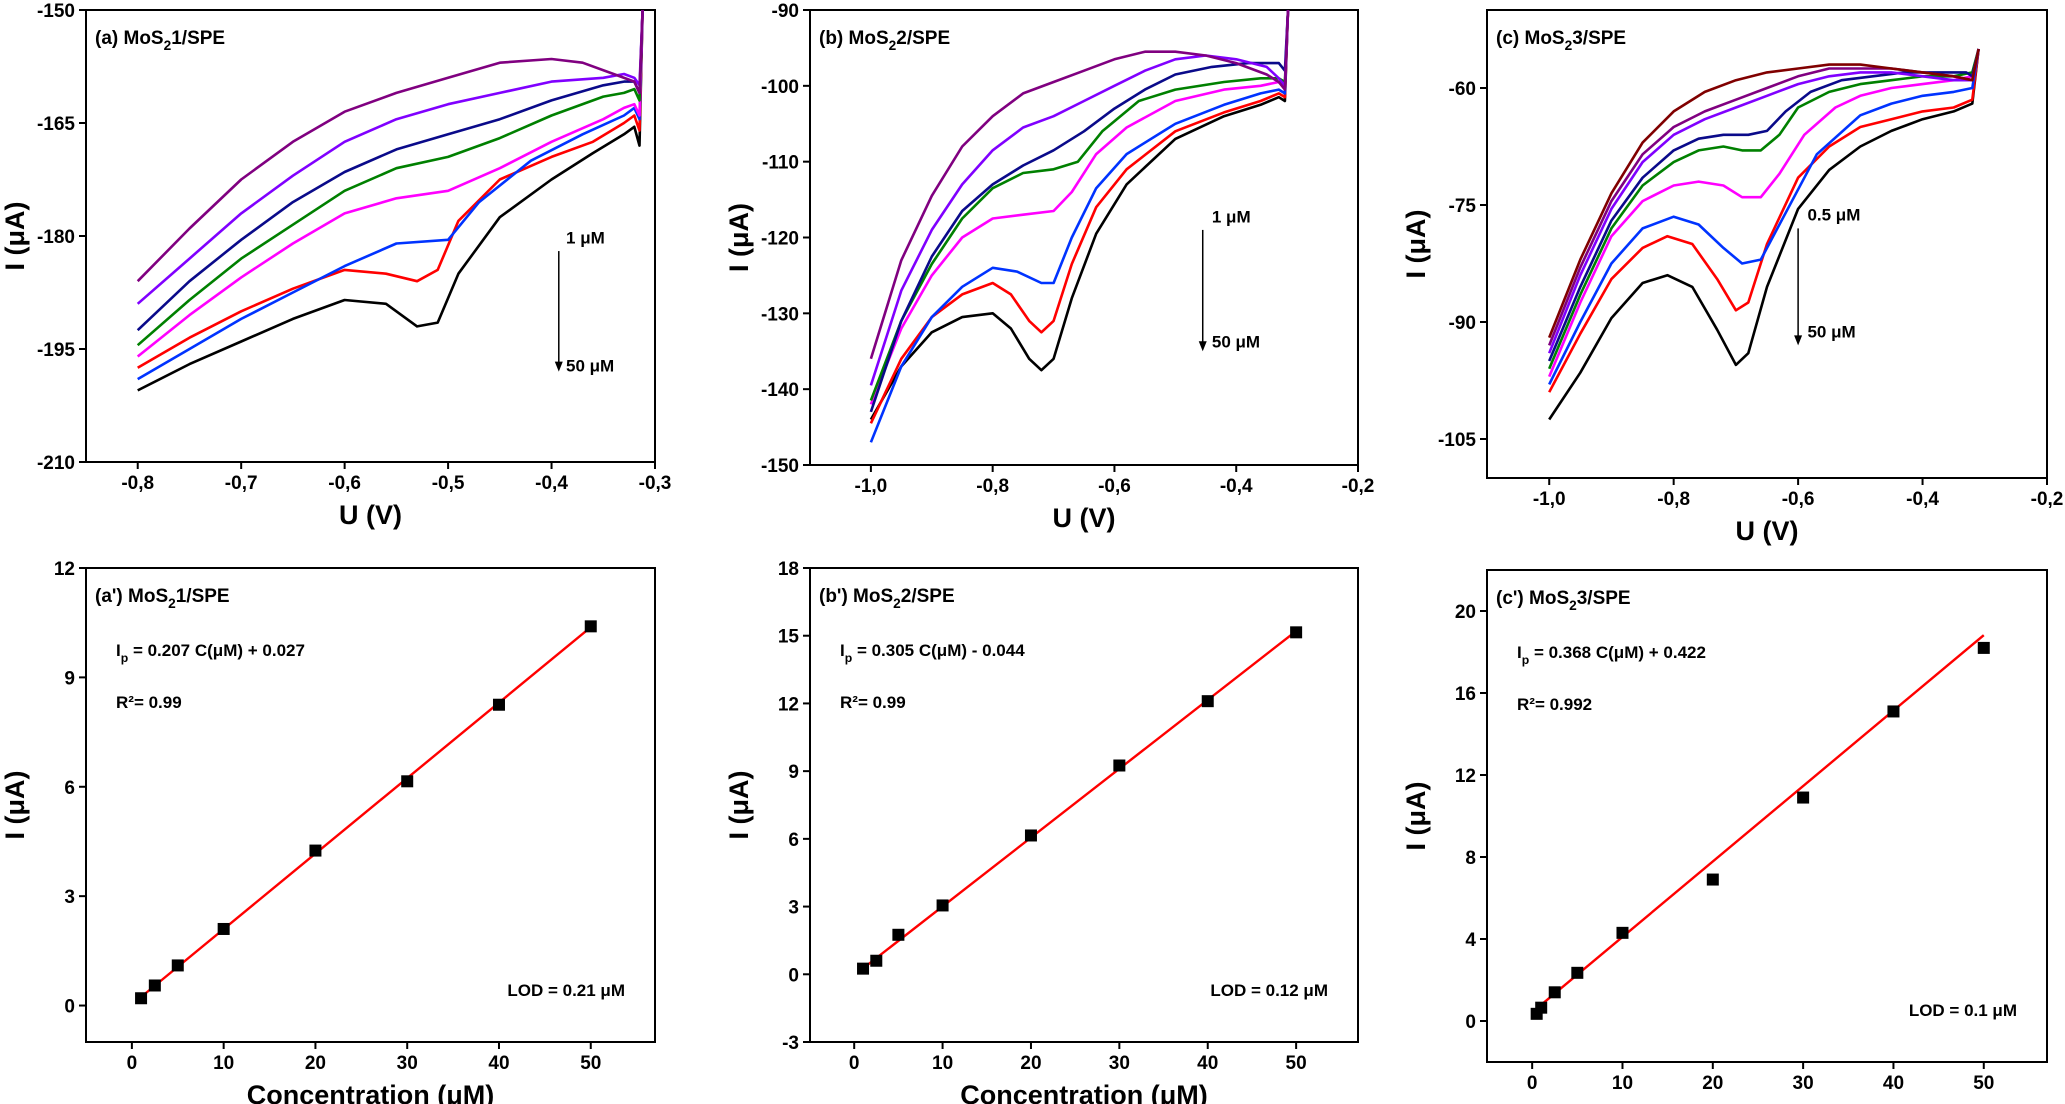 The height and width of the screenshot is (1104, 2065). I want to click on concentration-arrow-head, so click(1798, 340).